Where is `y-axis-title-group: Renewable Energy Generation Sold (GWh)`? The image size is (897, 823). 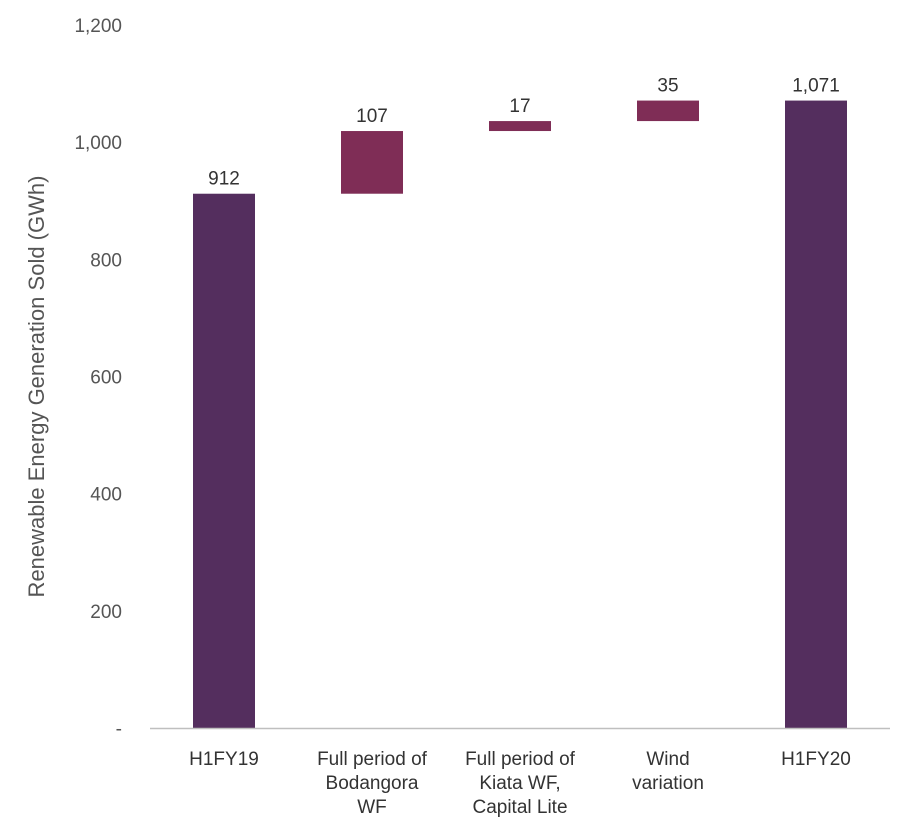
y-axis-title-group: Renewable Energy Generation Sold (GWh) is located at coordinates (36, 387).